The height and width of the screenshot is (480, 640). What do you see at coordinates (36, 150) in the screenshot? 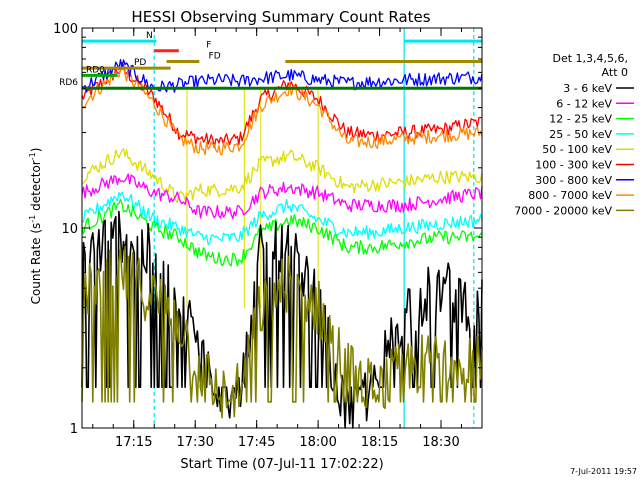
I see `y-axis-title-end: )` at bounding box center [36, 150].